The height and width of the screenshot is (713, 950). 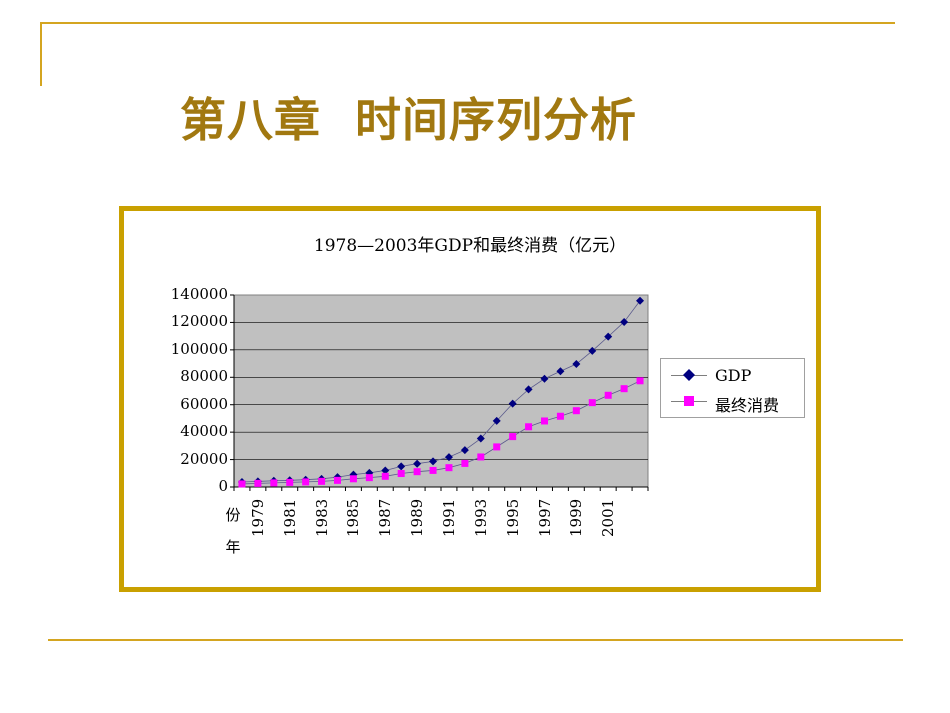 I want to click on x-tick-label: 1997, so click(x=544, y=517).